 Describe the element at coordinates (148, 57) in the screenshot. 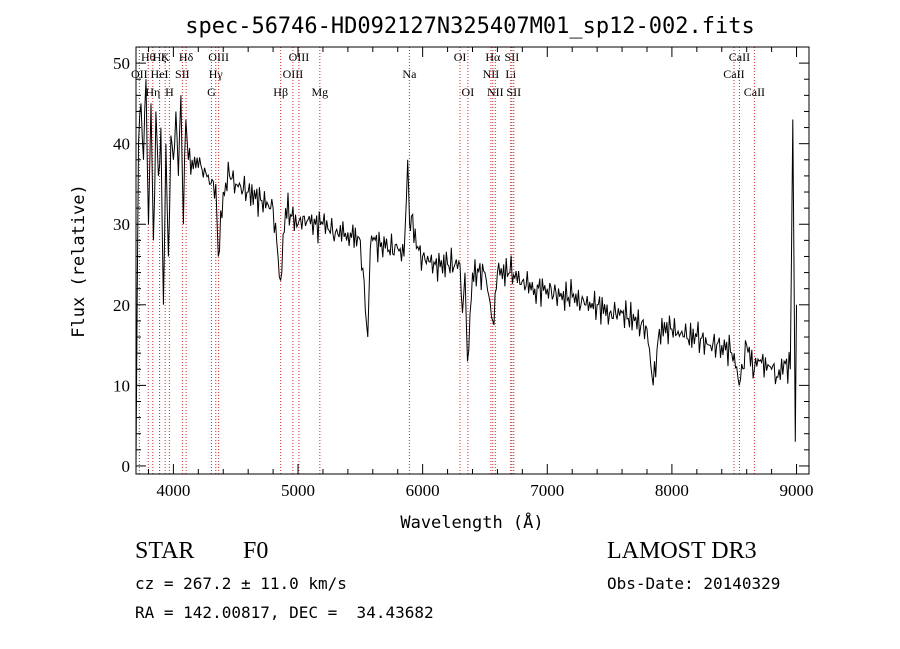

I see `line-marker-label: Hθ` at that location.